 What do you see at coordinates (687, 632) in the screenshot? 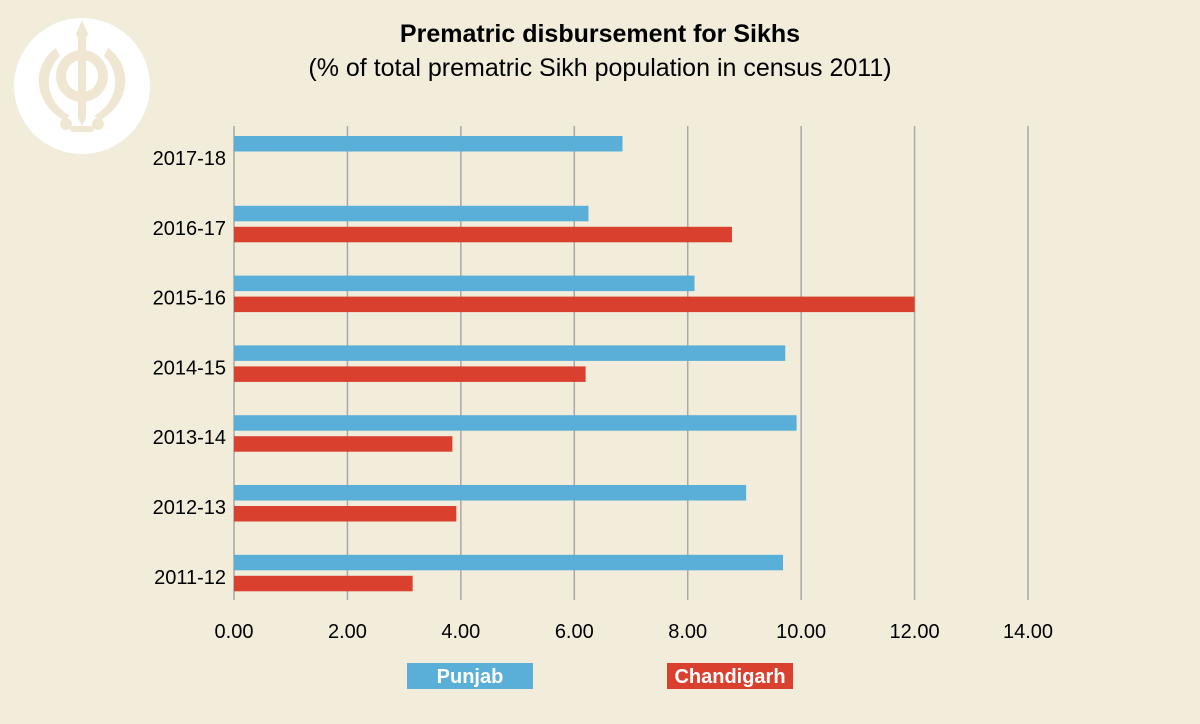
I see `x-tick-label: 8.00` at bounding box center [687, 632].